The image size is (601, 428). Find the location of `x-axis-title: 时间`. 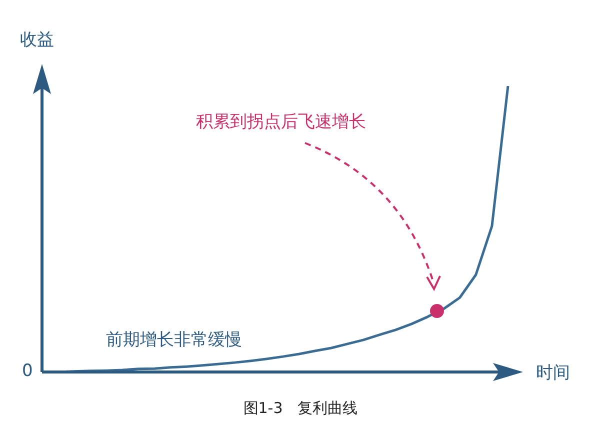

x-axis-title: 时间 is located at coordinates (553, 373).